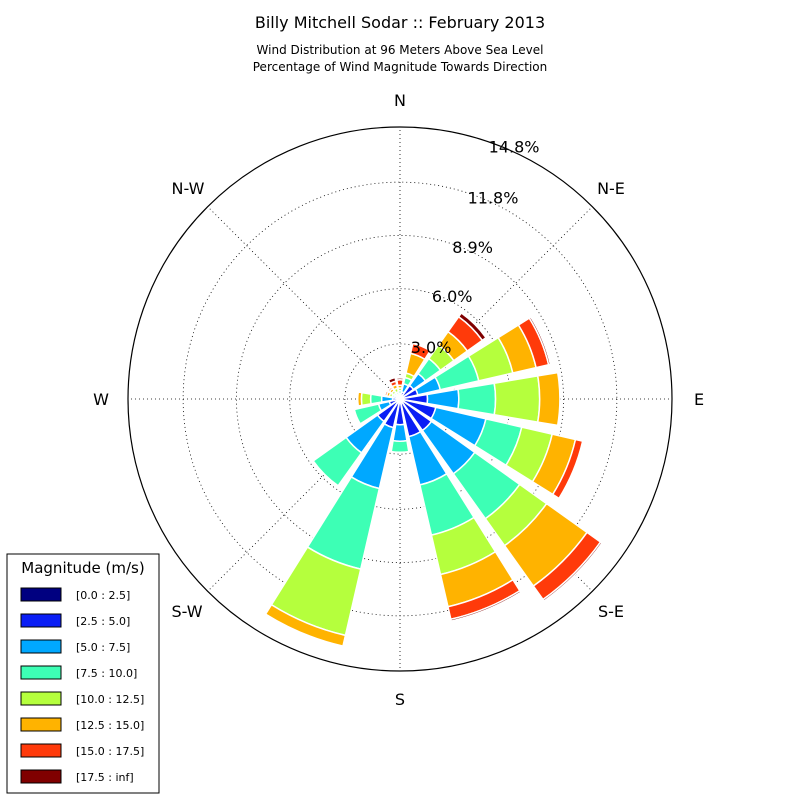  What do you see at coordinates (420, 351) in the screenshot?
I see `wedge-22.5deg-bin-6` at bounding box center [420, 351].